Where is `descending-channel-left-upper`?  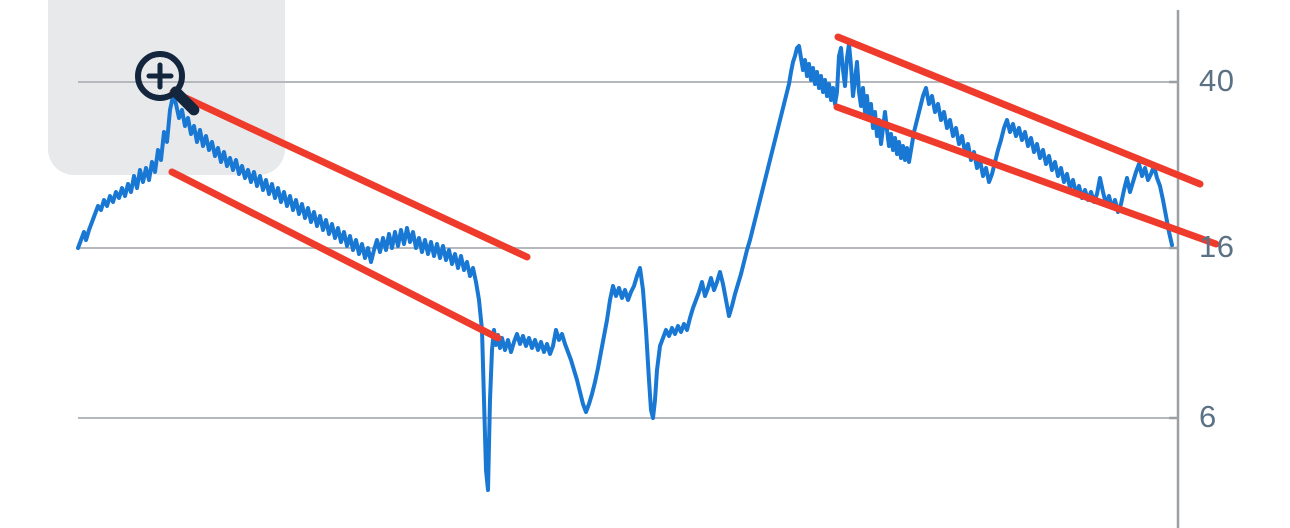 descending-channel-left-upper is located at coordinates (350, 174).